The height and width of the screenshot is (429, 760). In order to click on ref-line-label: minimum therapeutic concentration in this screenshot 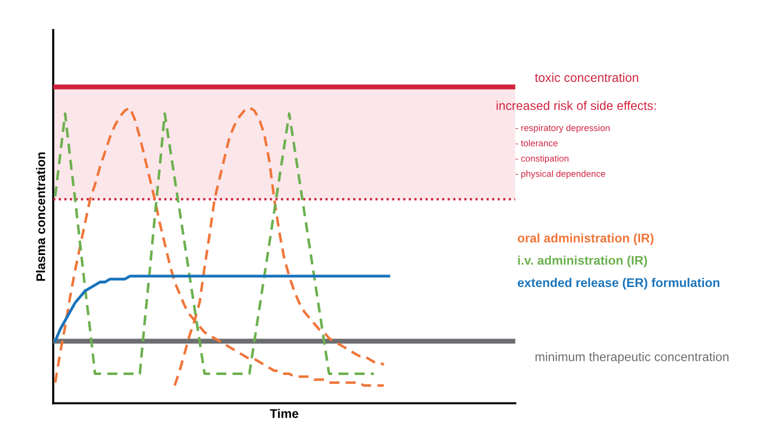, I will do `click(632, 358)`.